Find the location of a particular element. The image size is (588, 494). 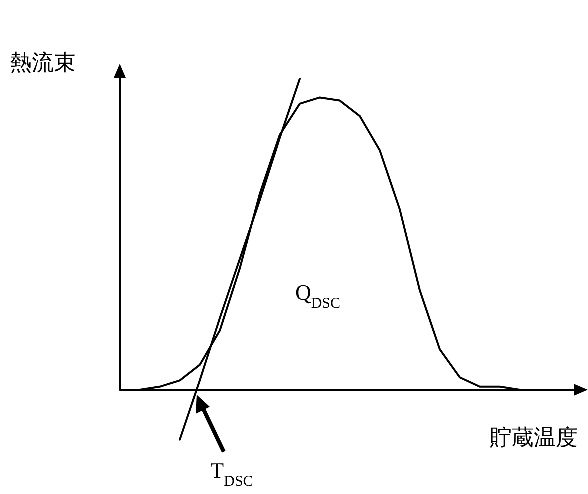

y-axis-title: 熱流束 is located at coordinates (43, 62).